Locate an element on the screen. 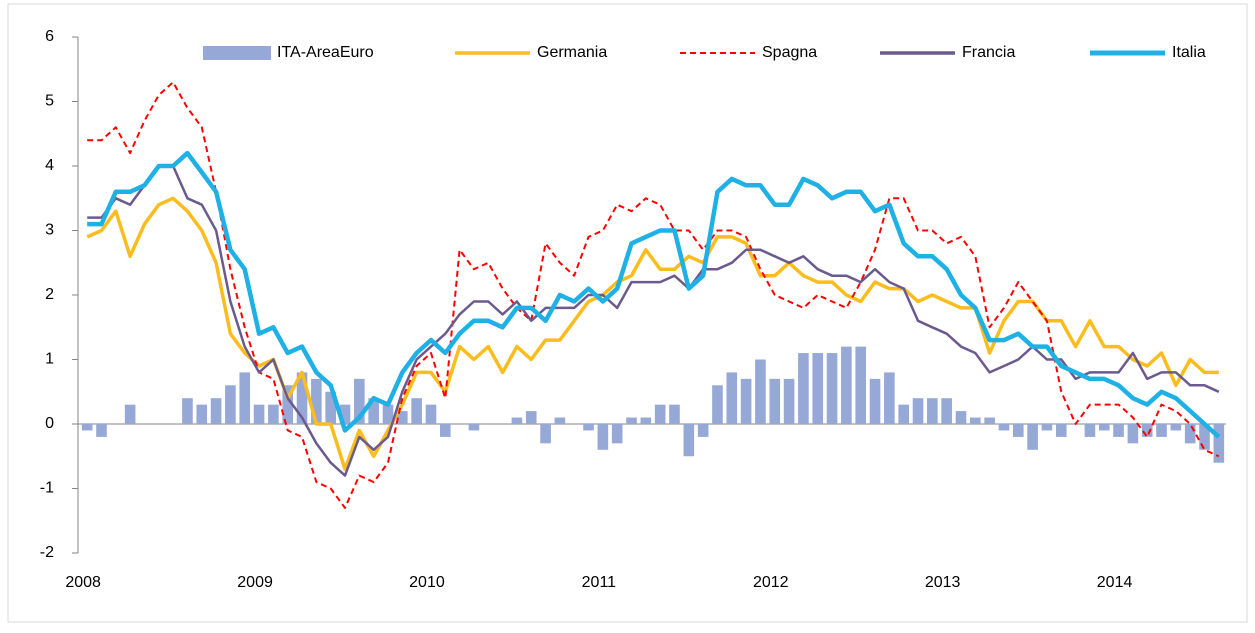  legend-label: Italia is located at coordinates (1189, 52).